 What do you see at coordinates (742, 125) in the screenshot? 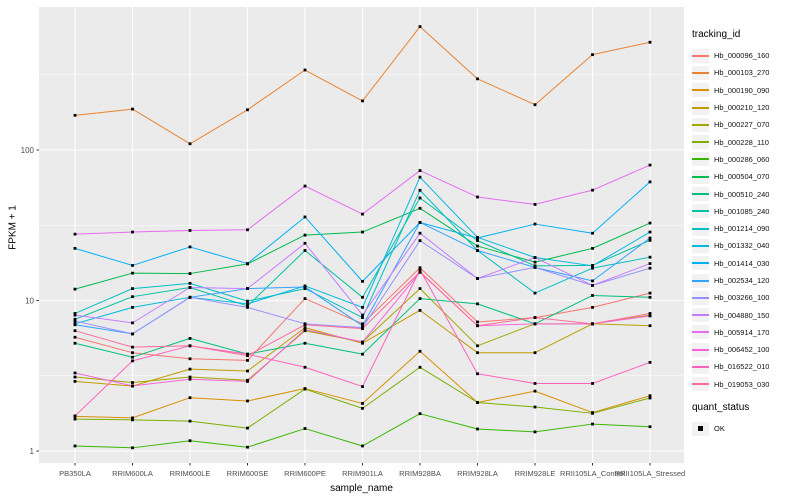
I see `legend-item-label: Hb_000227_070` at bounding box center [742, 125].